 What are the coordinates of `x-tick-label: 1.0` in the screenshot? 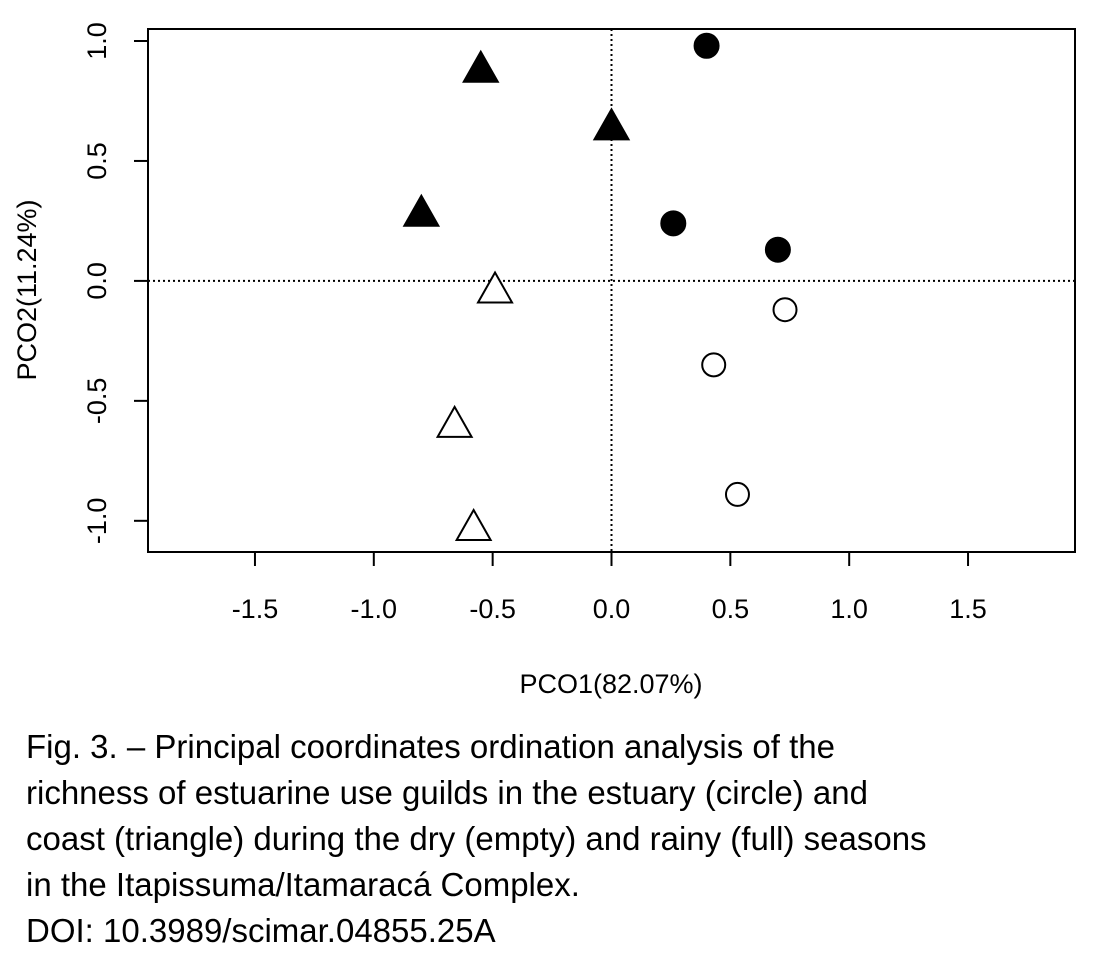 It's located at (849, 609).